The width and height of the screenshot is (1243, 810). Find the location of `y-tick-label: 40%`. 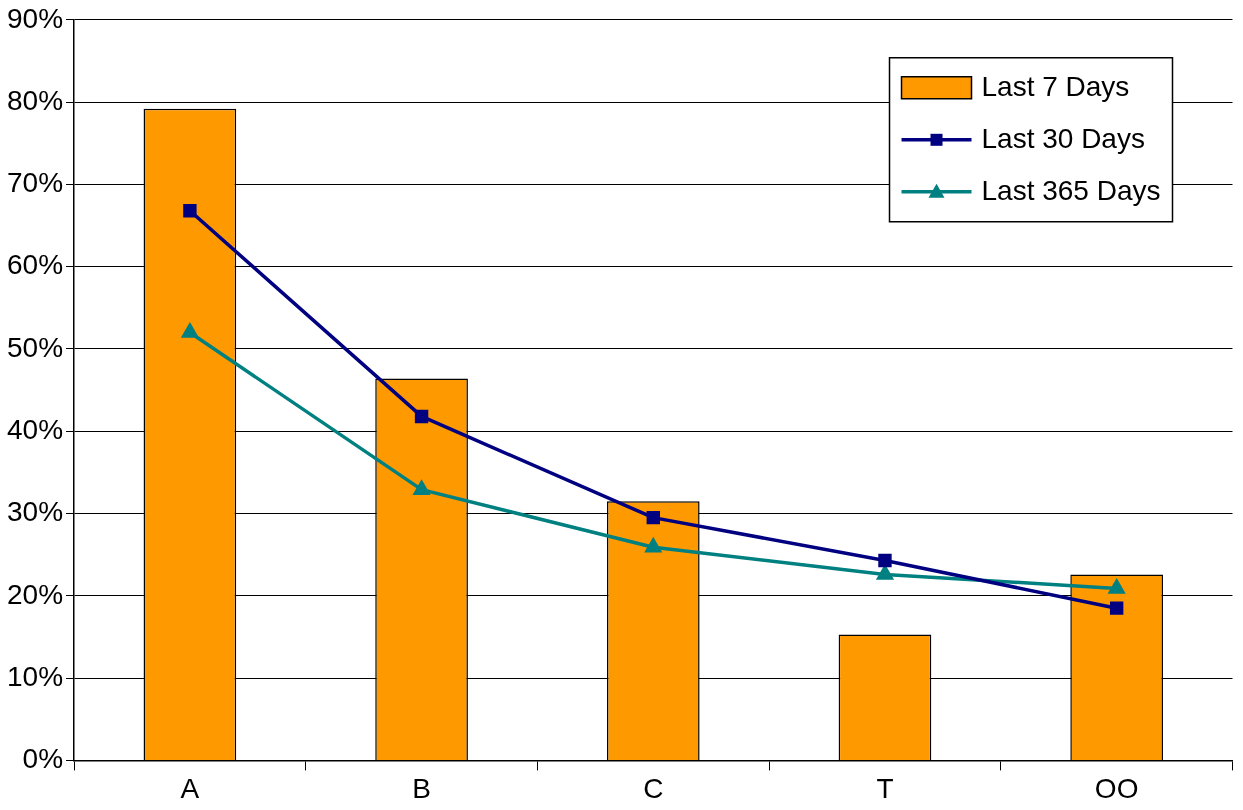

y-tick-label: 40% is located at coordinates (35, 429).